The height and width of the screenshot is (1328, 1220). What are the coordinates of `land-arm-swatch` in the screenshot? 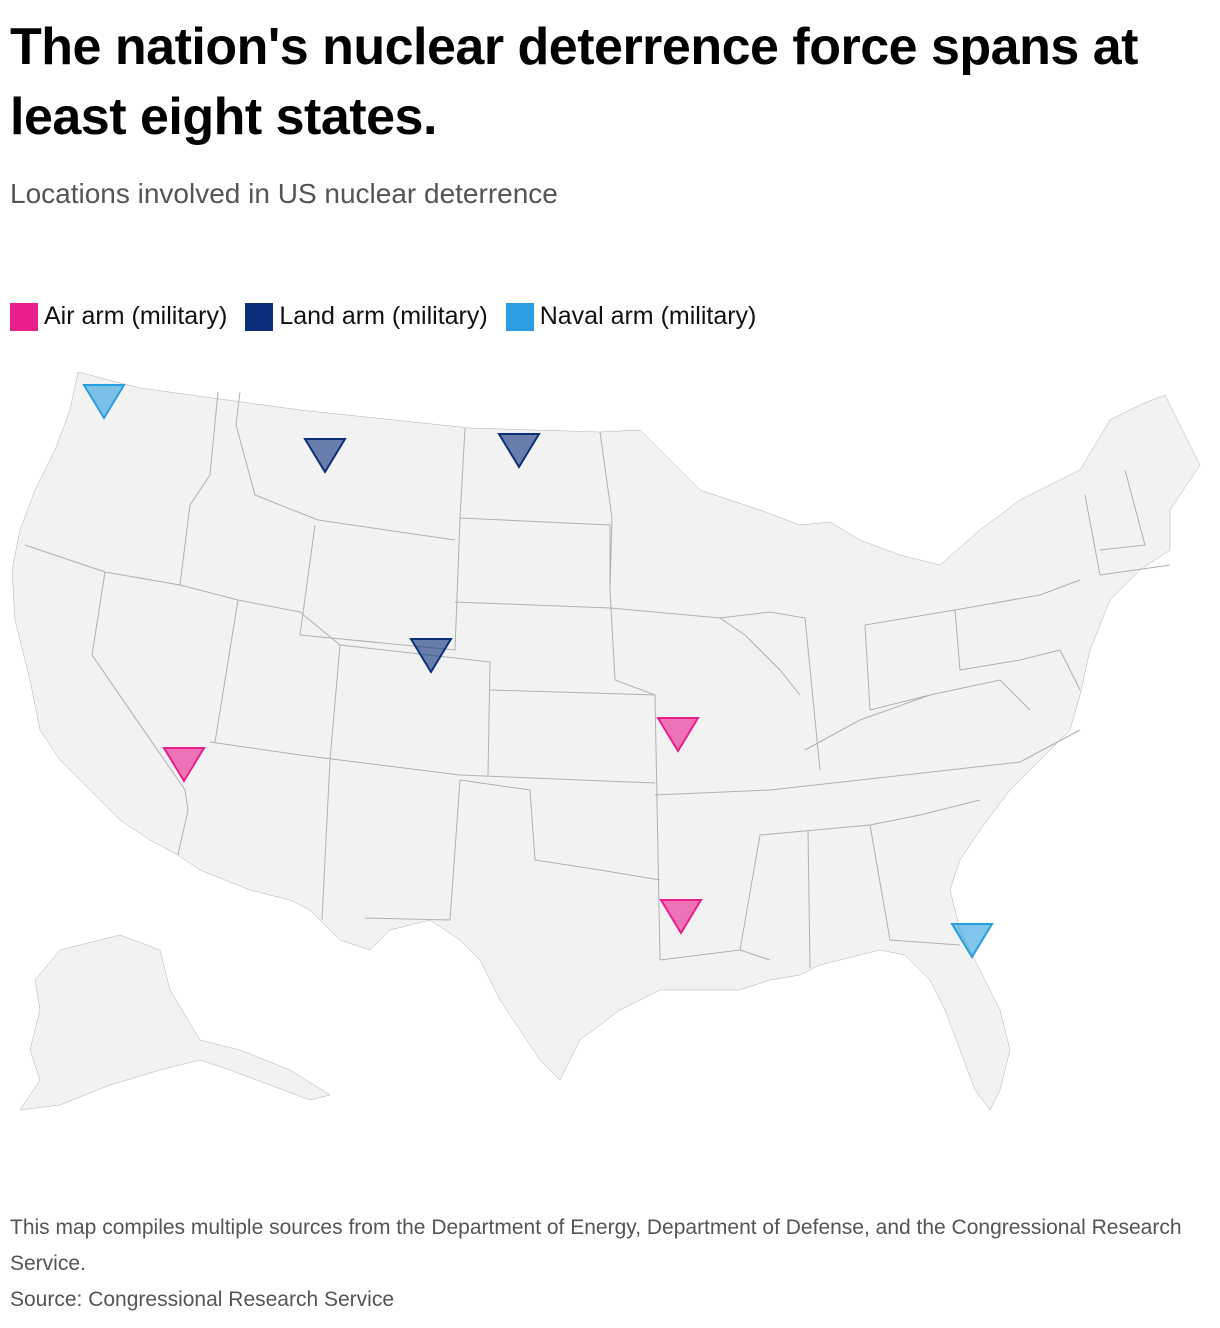 It's located at (259, 316).